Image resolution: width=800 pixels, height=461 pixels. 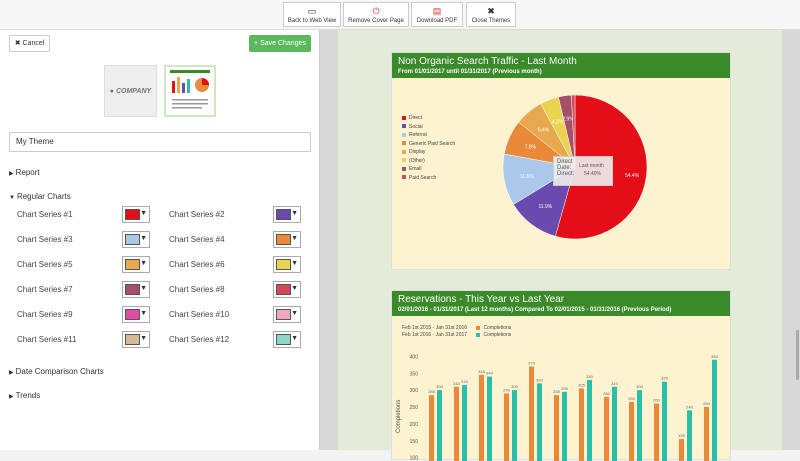 What do you see at coordinates (681, 435) in the screenshot?
I see `bar-data-label: 155` at bounding box center [681, 435].